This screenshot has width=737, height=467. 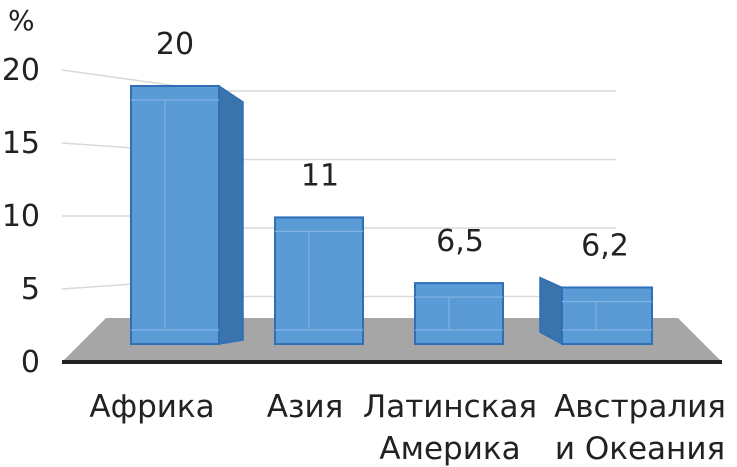 I want to click on y-tick-label: 10, so click(x=21, y=216).